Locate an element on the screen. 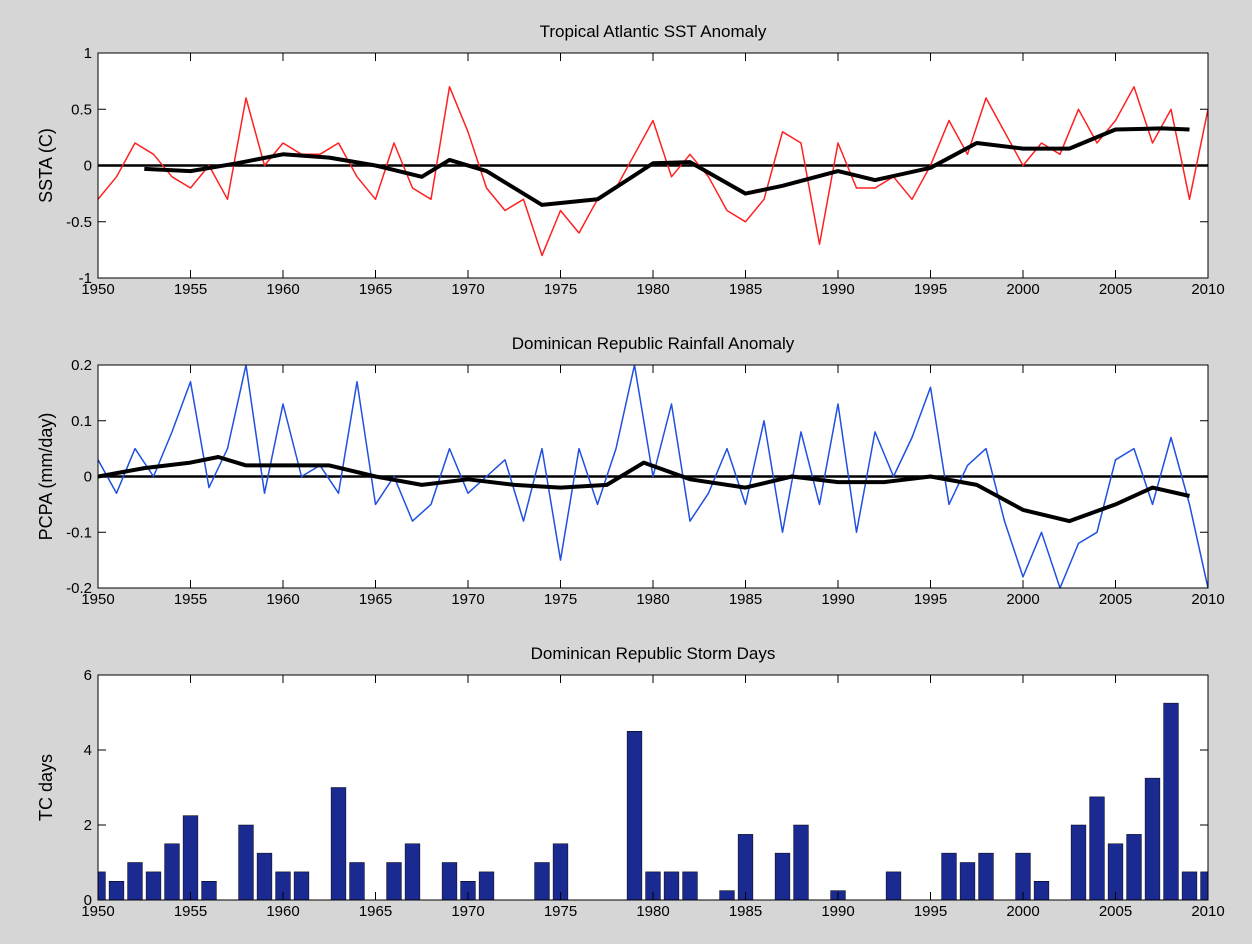  y-tick-label: -0.5 is located at coordinates (79, 222).